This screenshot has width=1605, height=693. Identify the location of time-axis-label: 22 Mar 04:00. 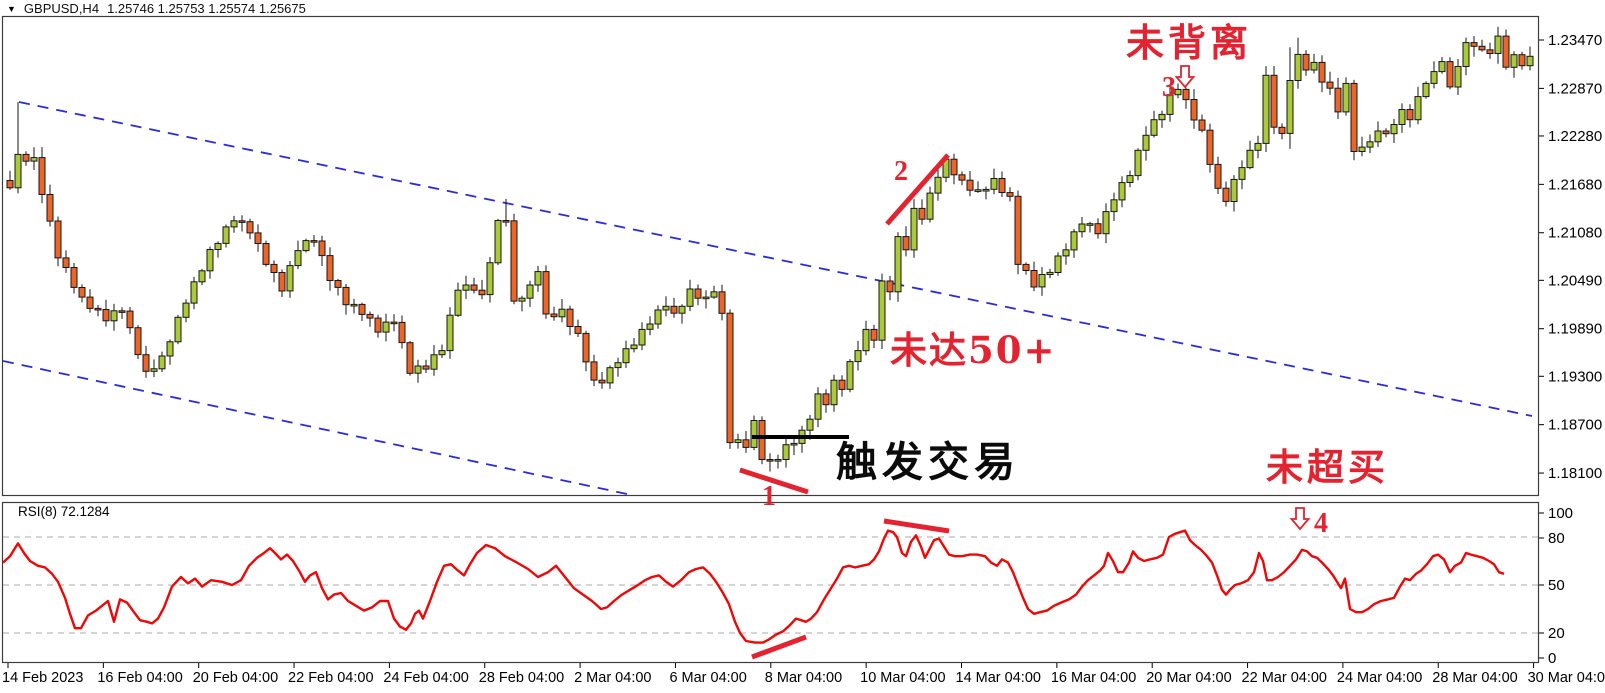
(1284, 678).